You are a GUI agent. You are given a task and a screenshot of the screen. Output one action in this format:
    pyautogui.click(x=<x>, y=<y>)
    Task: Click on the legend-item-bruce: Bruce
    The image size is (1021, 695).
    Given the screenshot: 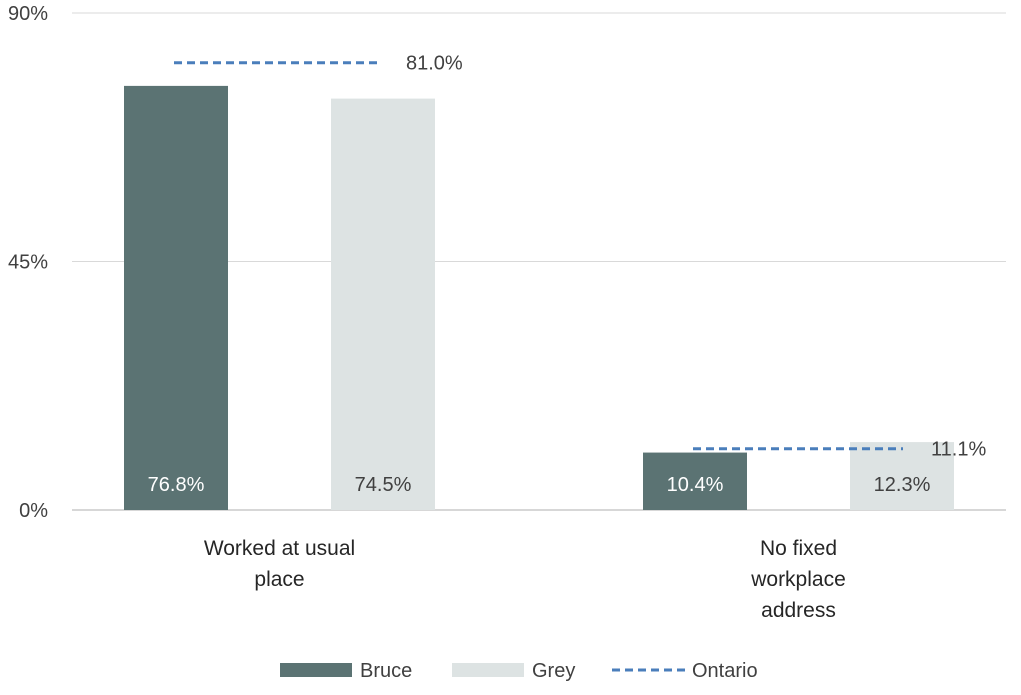 What is the action you would take?
    pyautogui.click(x=346, y=671)
    